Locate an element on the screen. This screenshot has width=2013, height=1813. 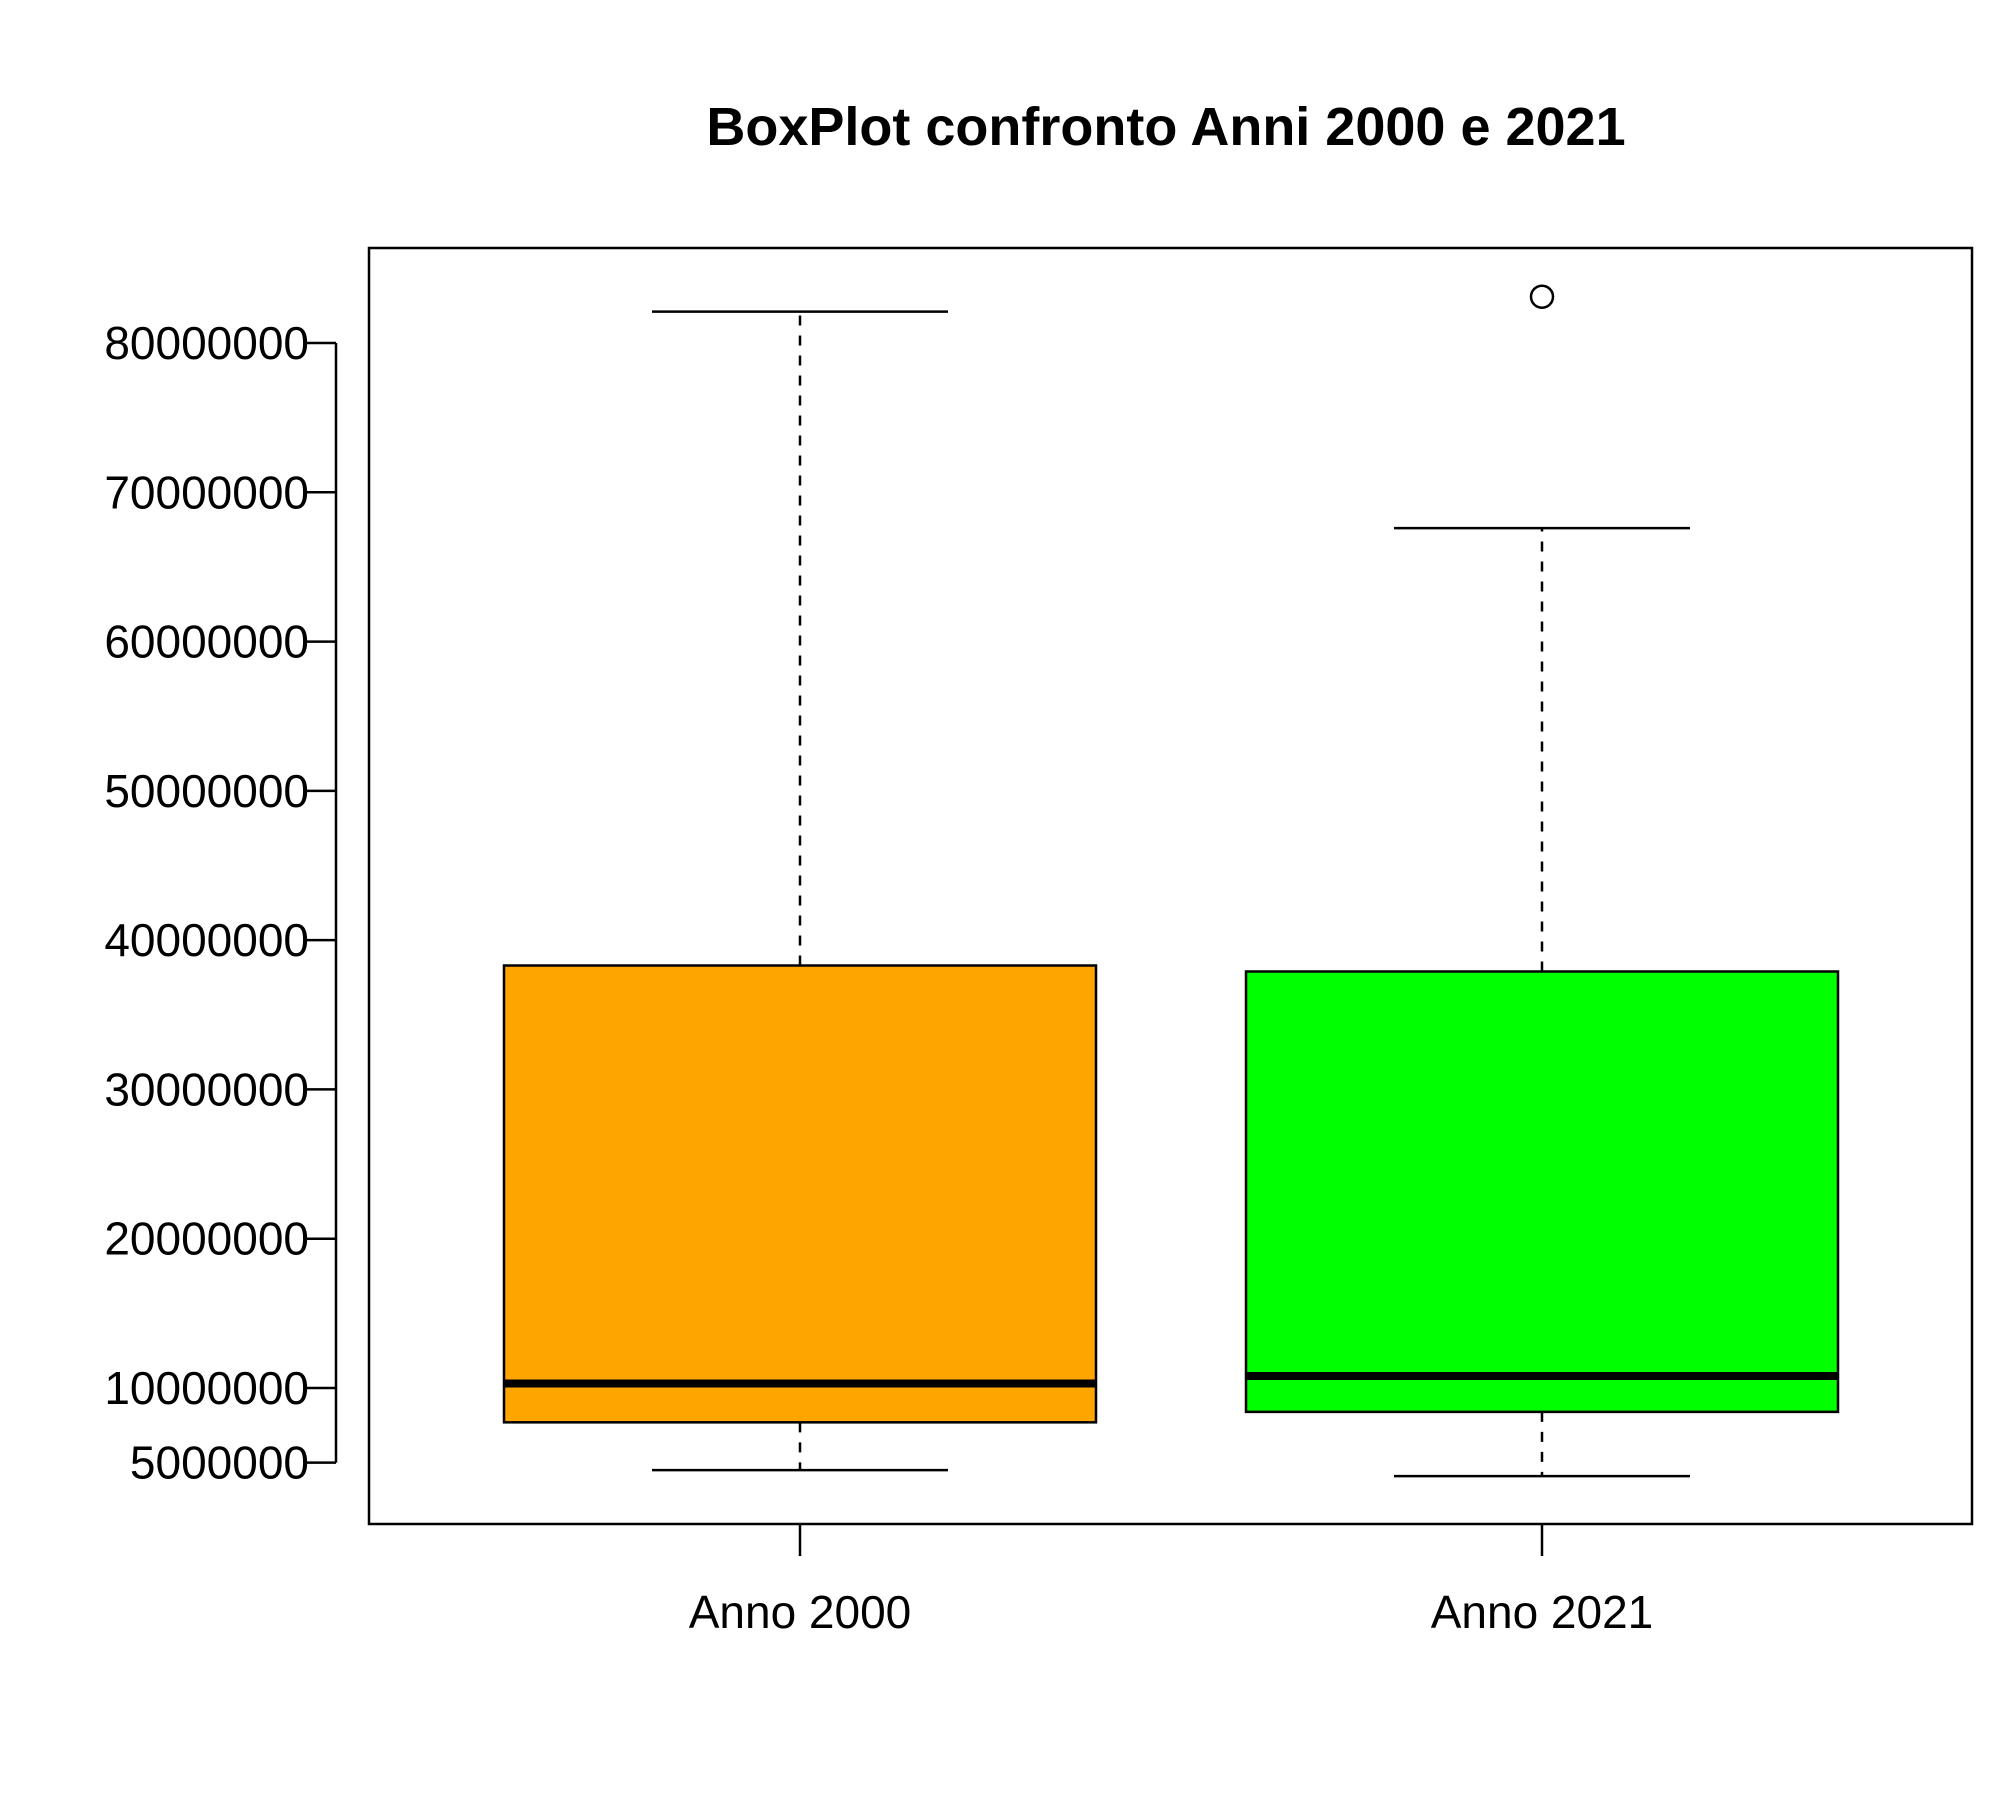
y-tick-label: 50000000 is located at coordinates (206, 791).